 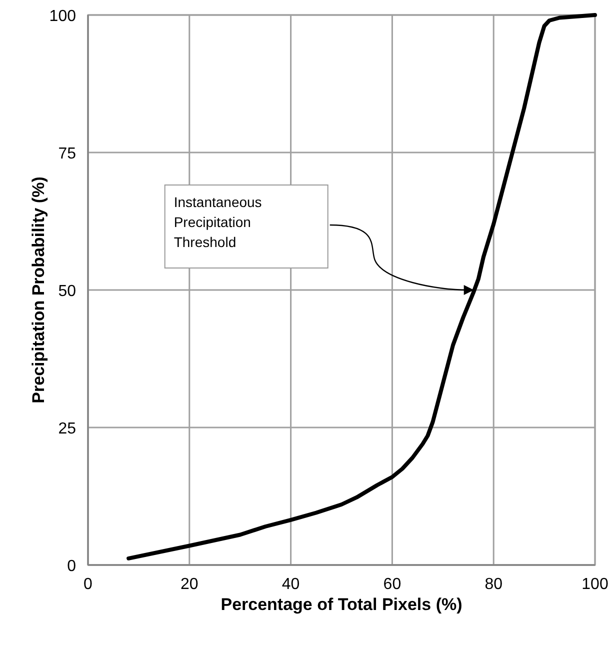 I want to click on annotation: Instantaneous Precipitation Threshold, so click(x=218, y=222).